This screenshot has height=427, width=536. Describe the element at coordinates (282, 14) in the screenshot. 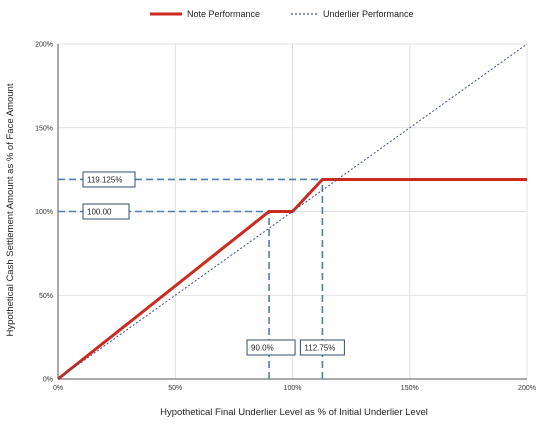

I see `legend: Note Performance Underlier Performance` at that location.